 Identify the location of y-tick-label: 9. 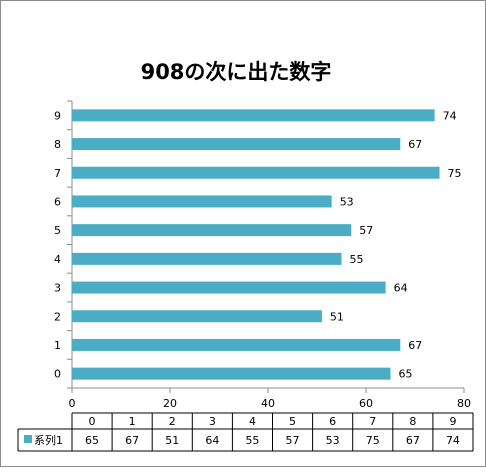
(57, 115).